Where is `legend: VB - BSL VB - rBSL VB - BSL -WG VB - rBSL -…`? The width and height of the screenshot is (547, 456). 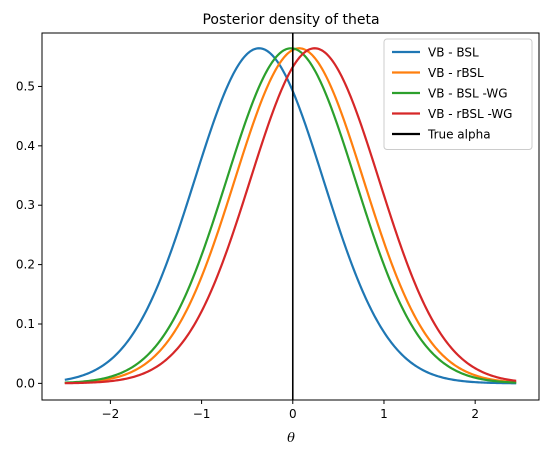
legend: VB - BSL VB - rBSL VB - BSL -WG VB - rBSL -… is located at coordinates (458, 94).